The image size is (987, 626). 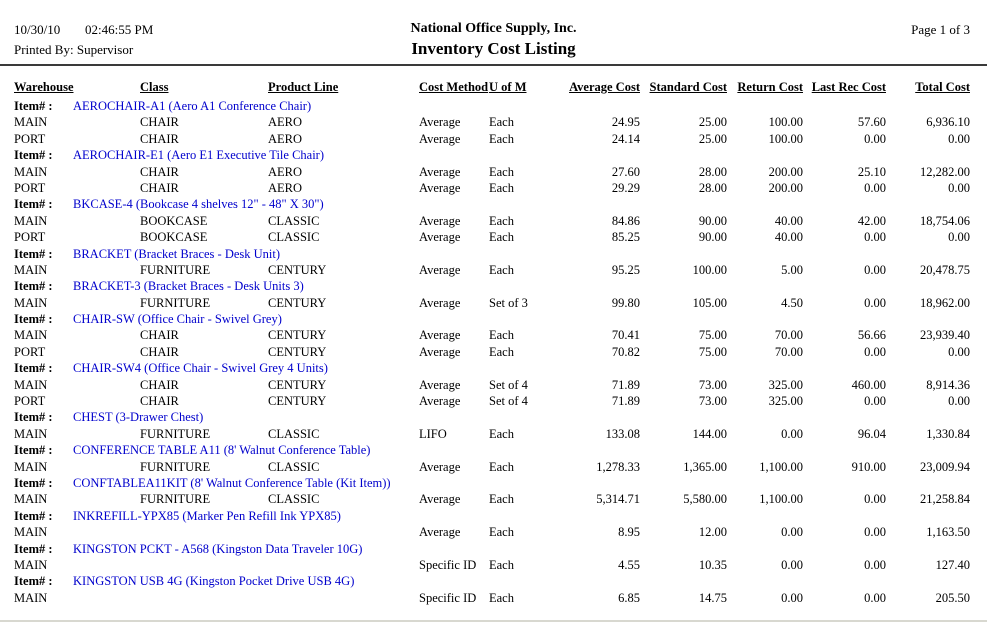 I want to click on item-link: AEROCHAIR-A1 (Aero A1 Conference Chair), so click(x=192, y=106).